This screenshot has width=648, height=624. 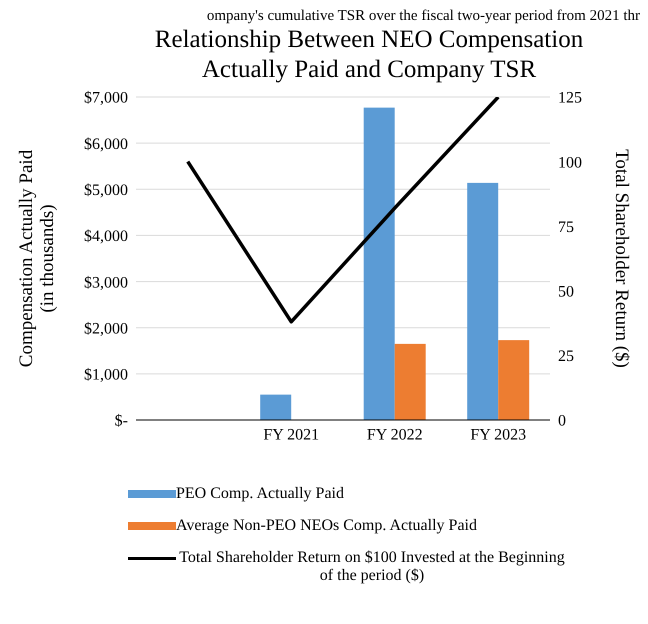 What do you see at coordinates (106, 144) in the screenshot?
I see `y-tick-label: $6,000` at bounding box center [106, 144].